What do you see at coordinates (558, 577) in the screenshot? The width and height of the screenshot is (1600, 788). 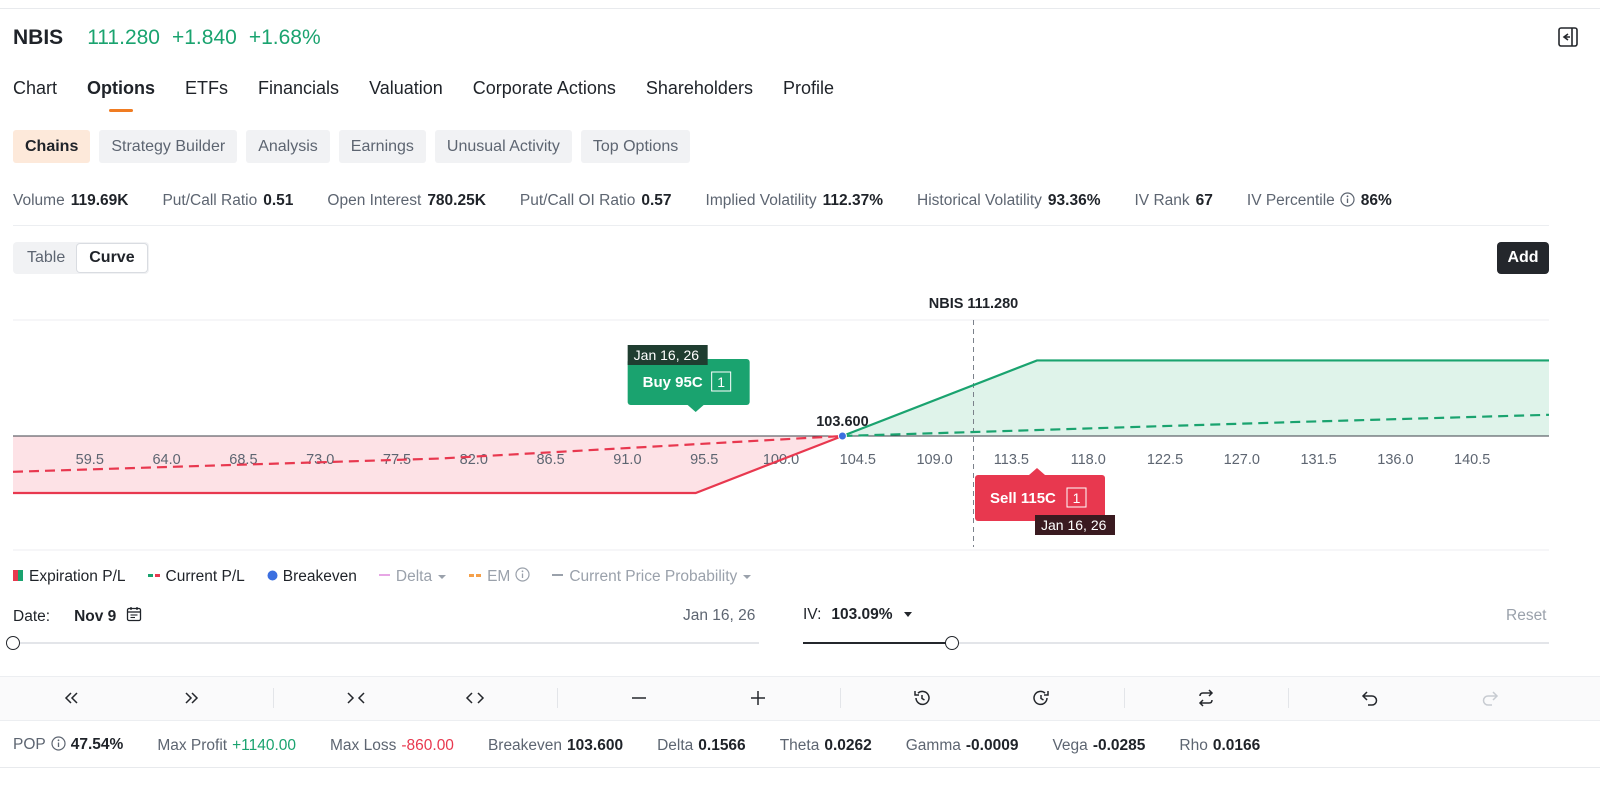 I see `probability-swatch-icon` at bounding box center [558, 577].